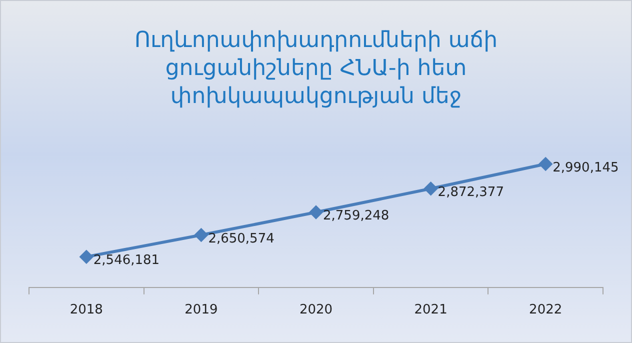 The image size is (632, 343). I want to click on x-tick-label: 2018, so click(86, 310).